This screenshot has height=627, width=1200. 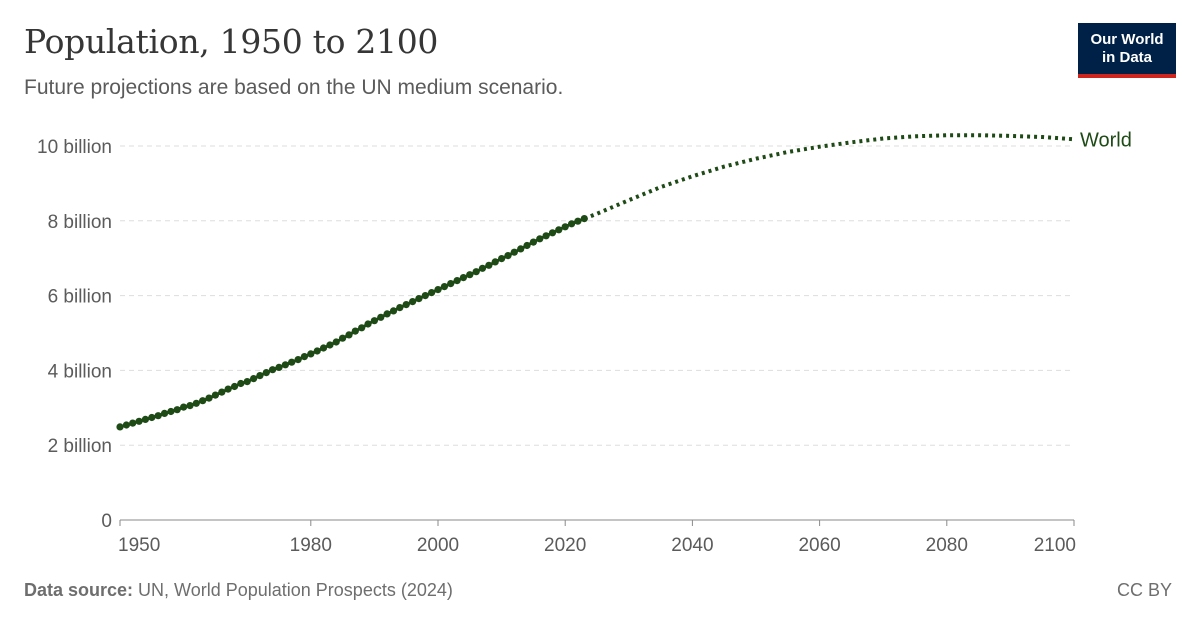 I want to click on label-layer: World, so click(x=1106, y=140).